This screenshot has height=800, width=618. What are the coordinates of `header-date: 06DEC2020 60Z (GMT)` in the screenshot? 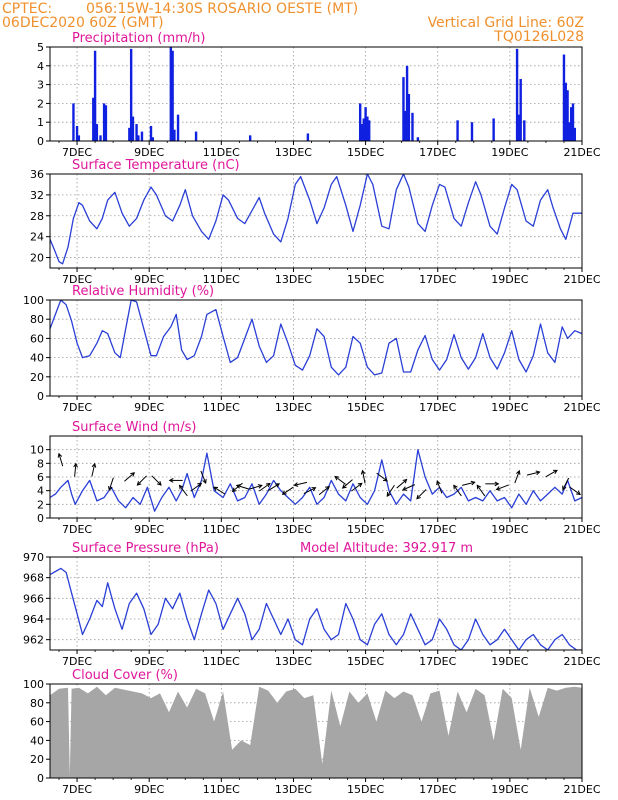 It's located at (83, 23).